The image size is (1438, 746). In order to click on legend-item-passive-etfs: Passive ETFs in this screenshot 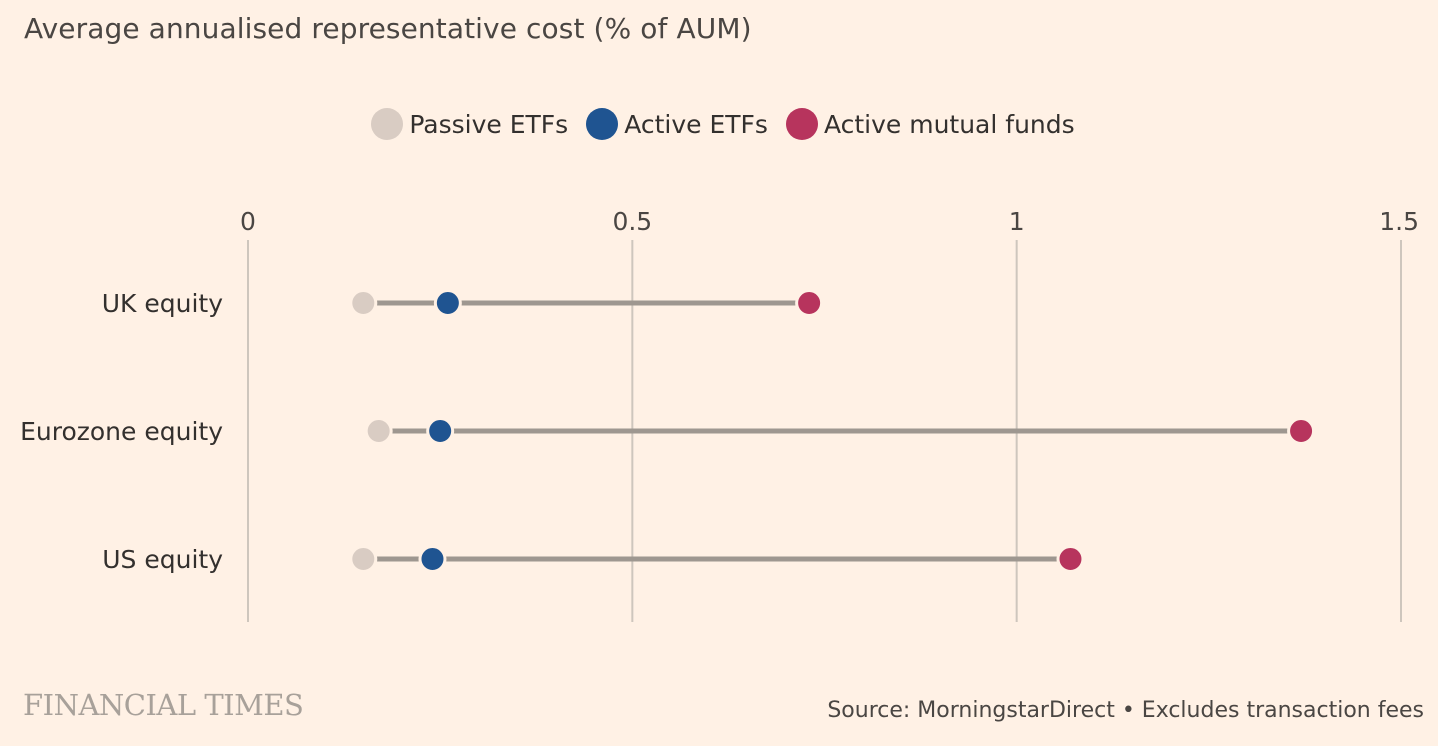, I will do `click(469, 124)`.